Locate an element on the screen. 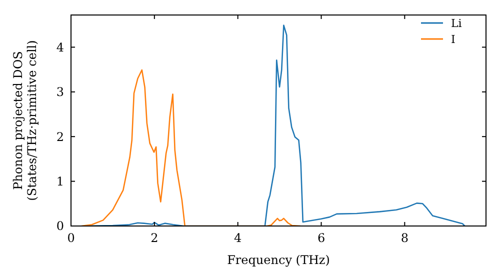 The height and width of the screenshot is (280, 500). legend-label: Li is located at coordinates (456, 23).